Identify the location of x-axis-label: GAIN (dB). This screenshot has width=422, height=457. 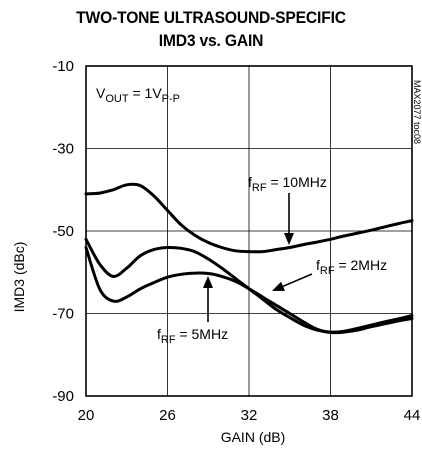
(253, 437).